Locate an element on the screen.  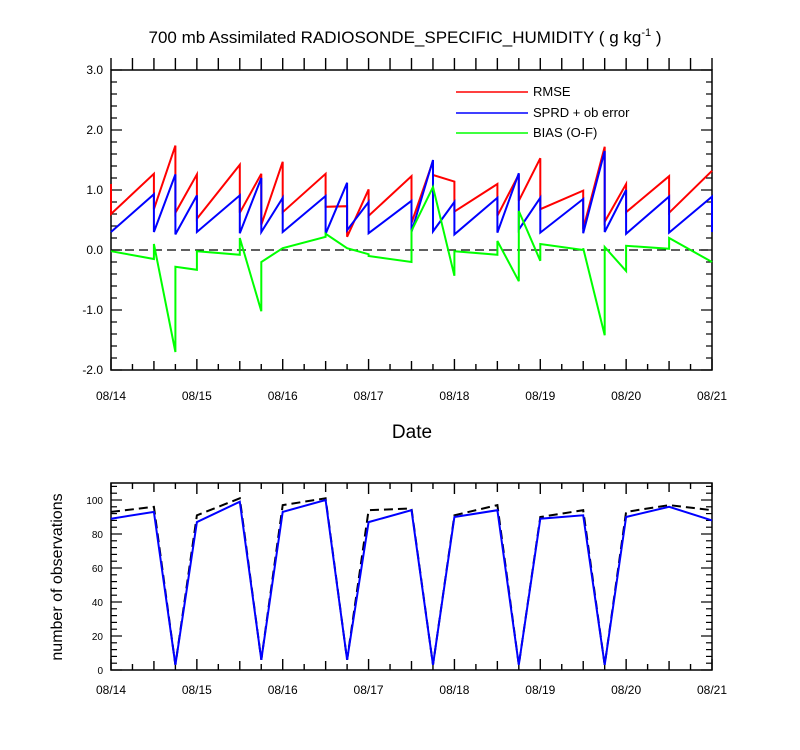
bottom-ylabel: number of observations is located at coordinates (57, 576).